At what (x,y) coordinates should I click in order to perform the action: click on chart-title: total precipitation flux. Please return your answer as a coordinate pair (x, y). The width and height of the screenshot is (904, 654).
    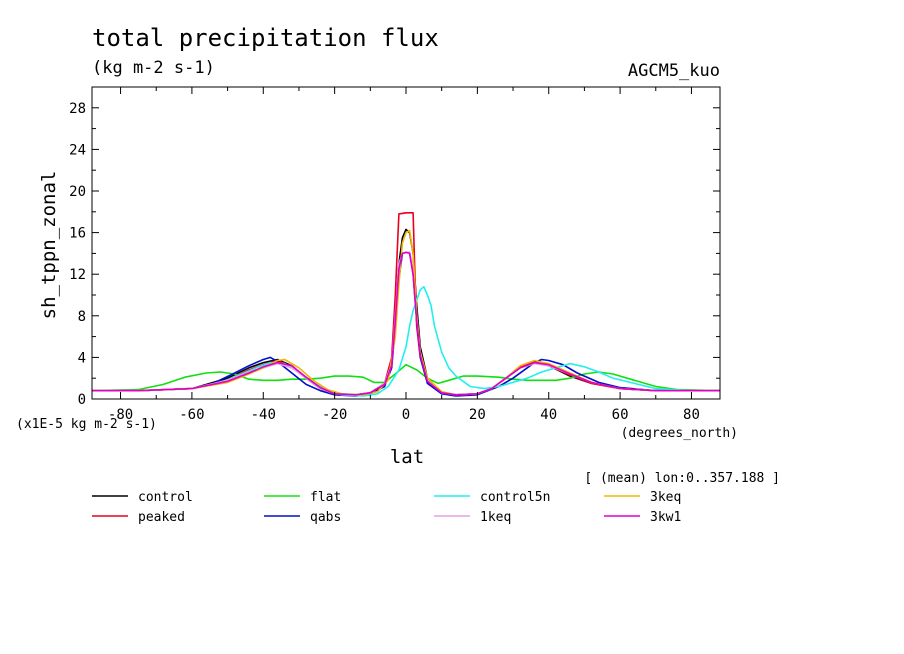
    Looking at the image, I should click on (265, 38).